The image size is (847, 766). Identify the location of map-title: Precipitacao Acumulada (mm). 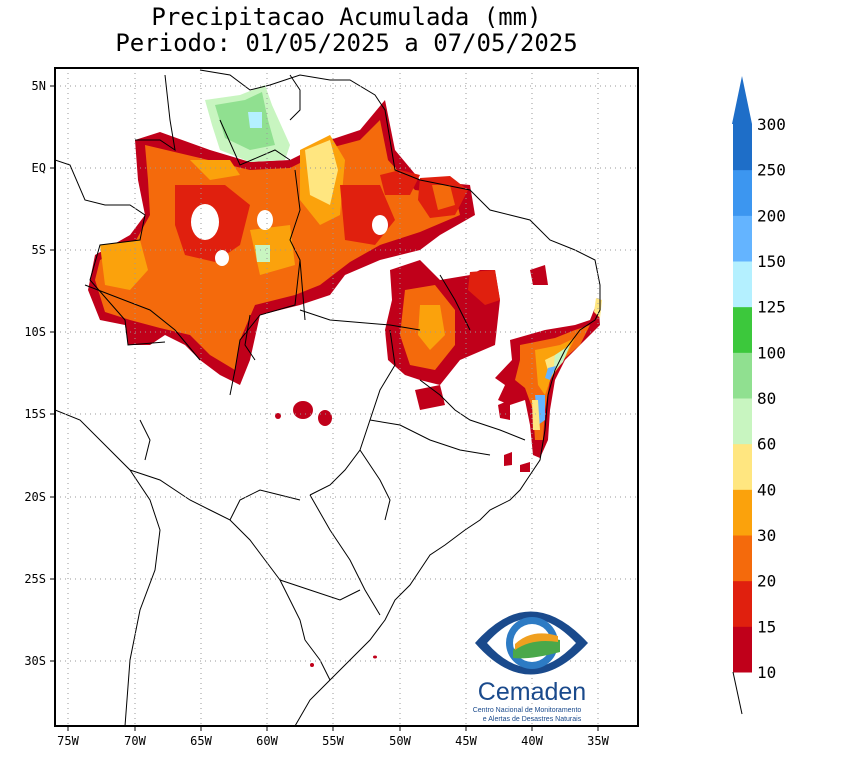
(346, 17).